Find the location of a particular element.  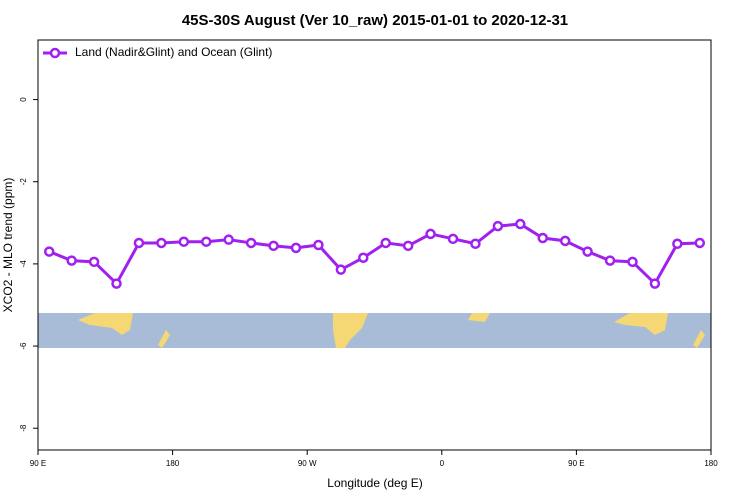

x-tick-label: 90 W is located at coordinates (307, 463).